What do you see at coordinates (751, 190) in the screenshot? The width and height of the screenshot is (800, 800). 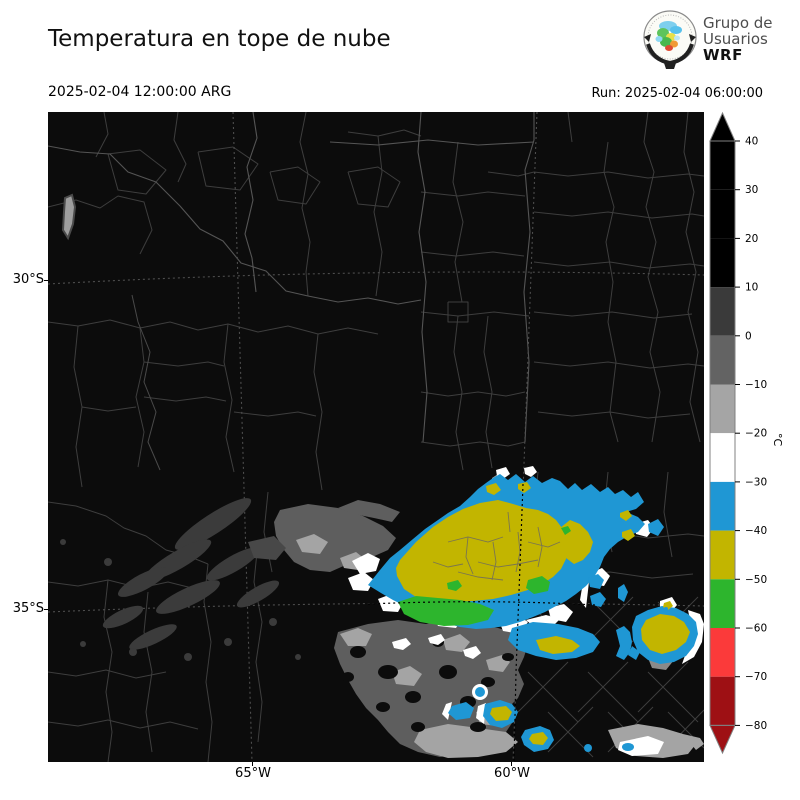 I see `svg-text: 30` at bounding box center [751, 190].